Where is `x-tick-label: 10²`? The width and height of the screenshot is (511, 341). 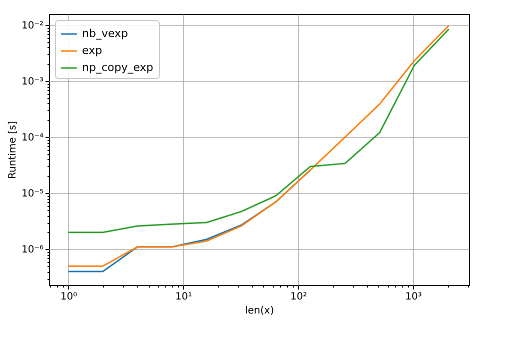 x-tick-label: 10² is located at coordinates (298, 297).